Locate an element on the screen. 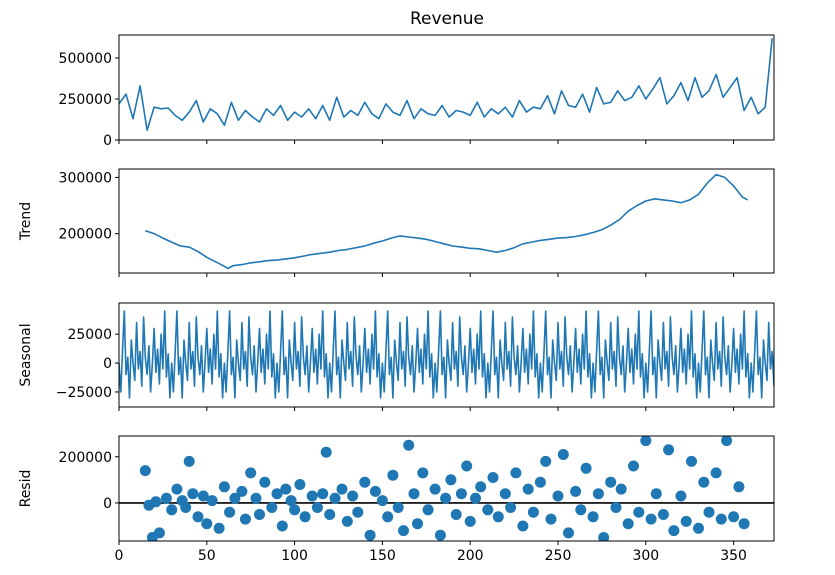  seasonal-plot-area is located at coordinates (446, 354).